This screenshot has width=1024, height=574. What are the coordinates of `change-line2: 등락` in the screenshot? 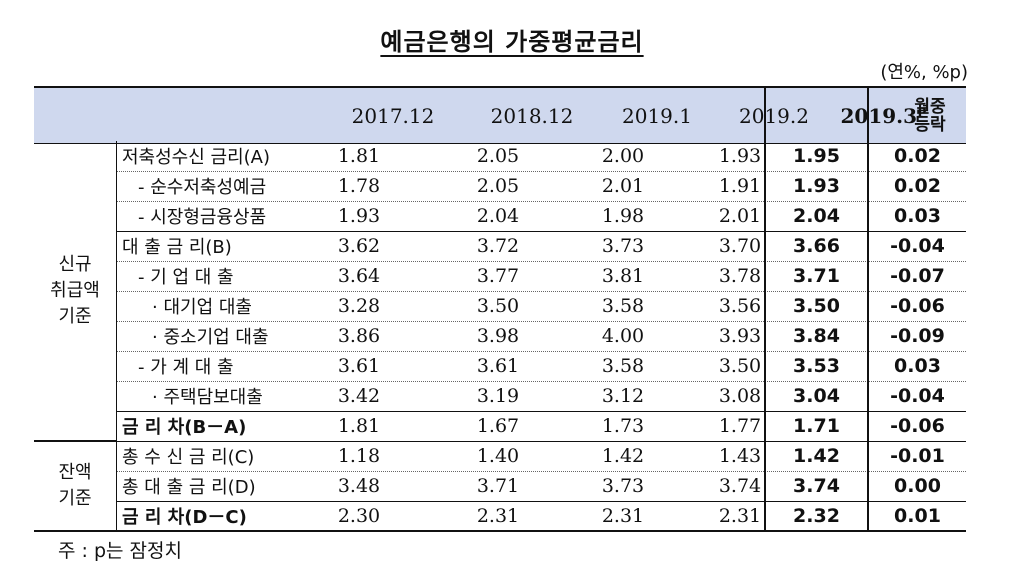 It's located at (930, 124).